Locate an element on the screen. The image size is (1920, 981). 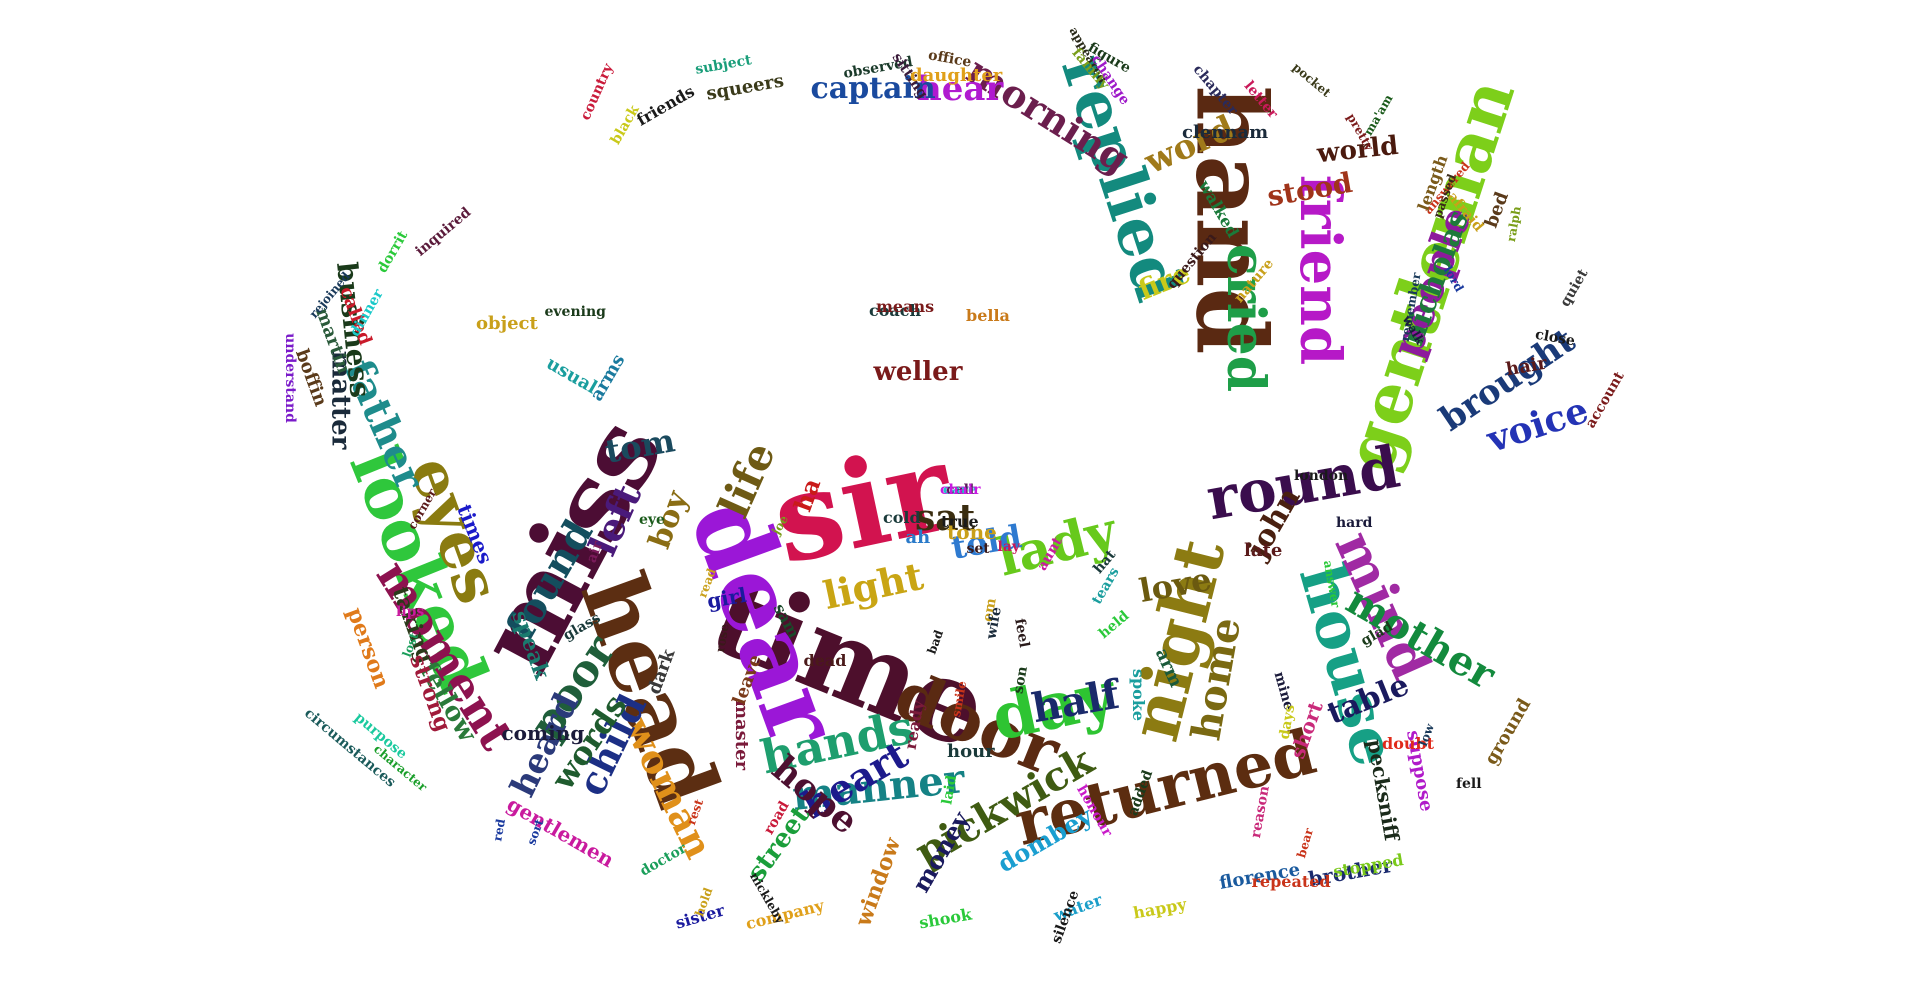
cloud-word: fell is located at coordinates (1469, 784).